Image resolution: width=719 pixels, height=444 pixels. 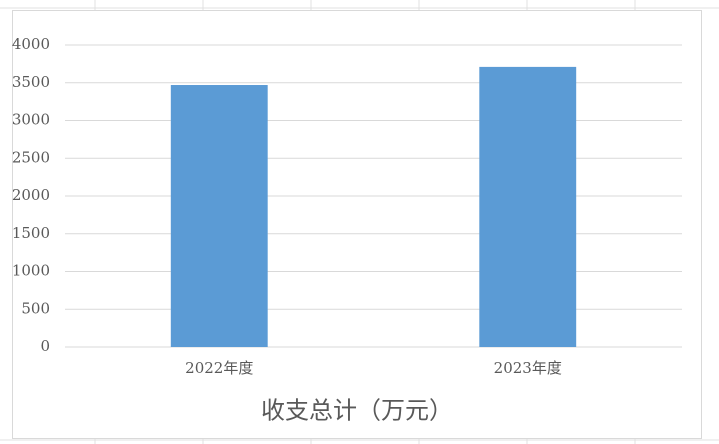 What do you see at coordinates (45, 346) in the screenshot?
I see `y-tick-label: 0` at bounding box center [45, 346].